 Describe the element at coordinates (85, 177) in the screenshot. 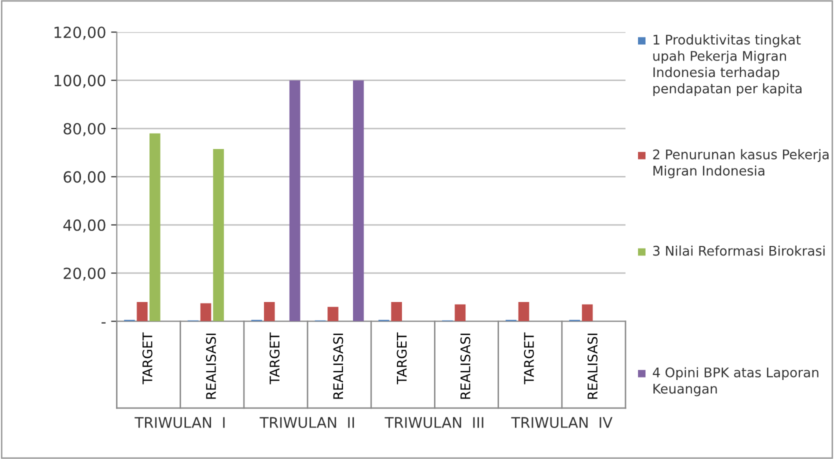

I see `y-tick-label: 60,00` at that location.